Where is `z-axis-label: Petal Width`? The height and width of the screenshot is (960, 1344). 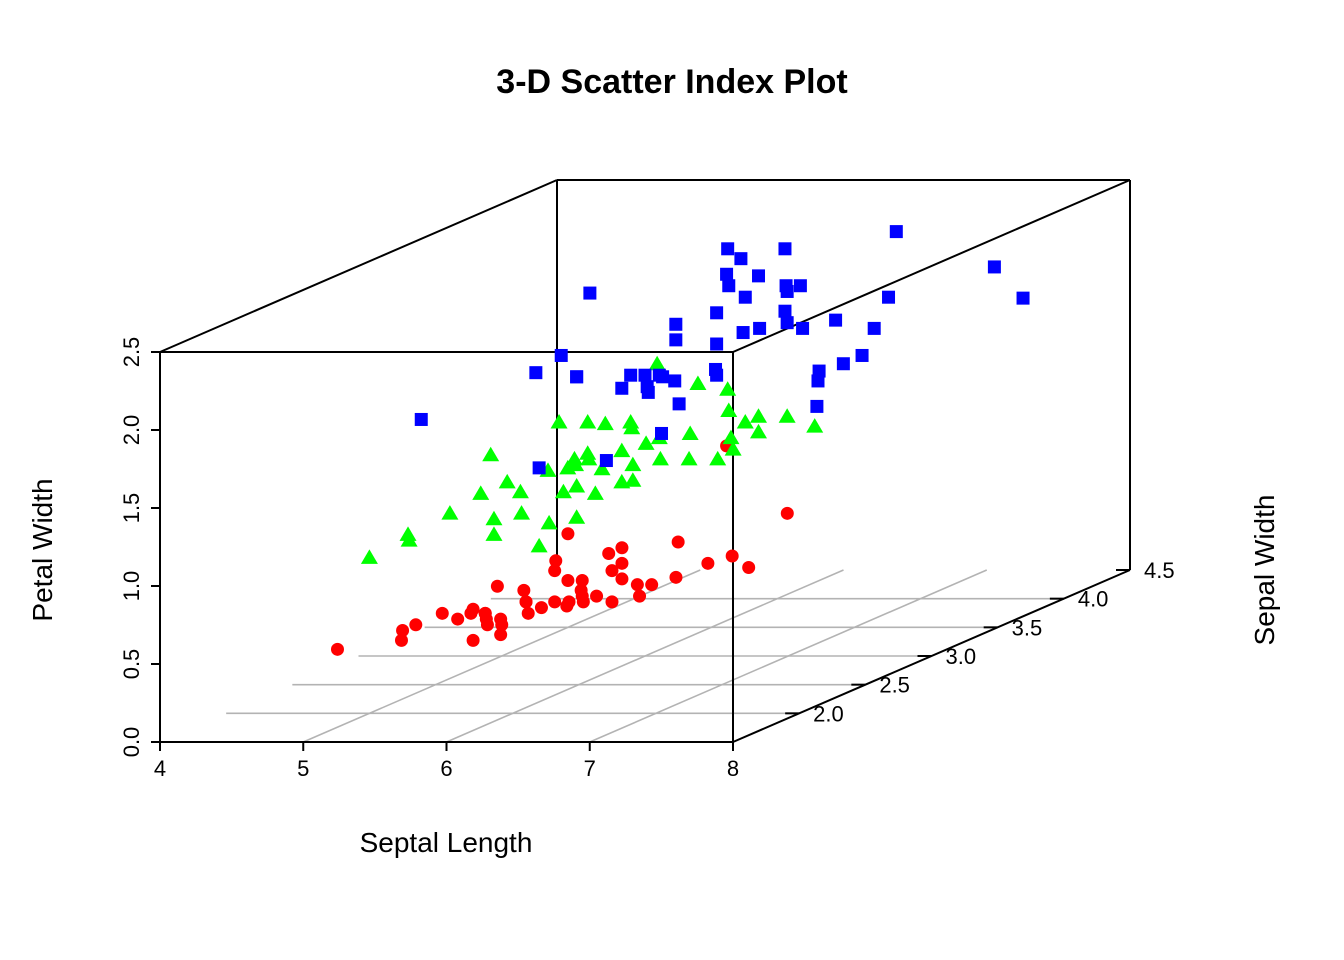 z-axis-label: Petal Width is located at coordinates (42, 549).